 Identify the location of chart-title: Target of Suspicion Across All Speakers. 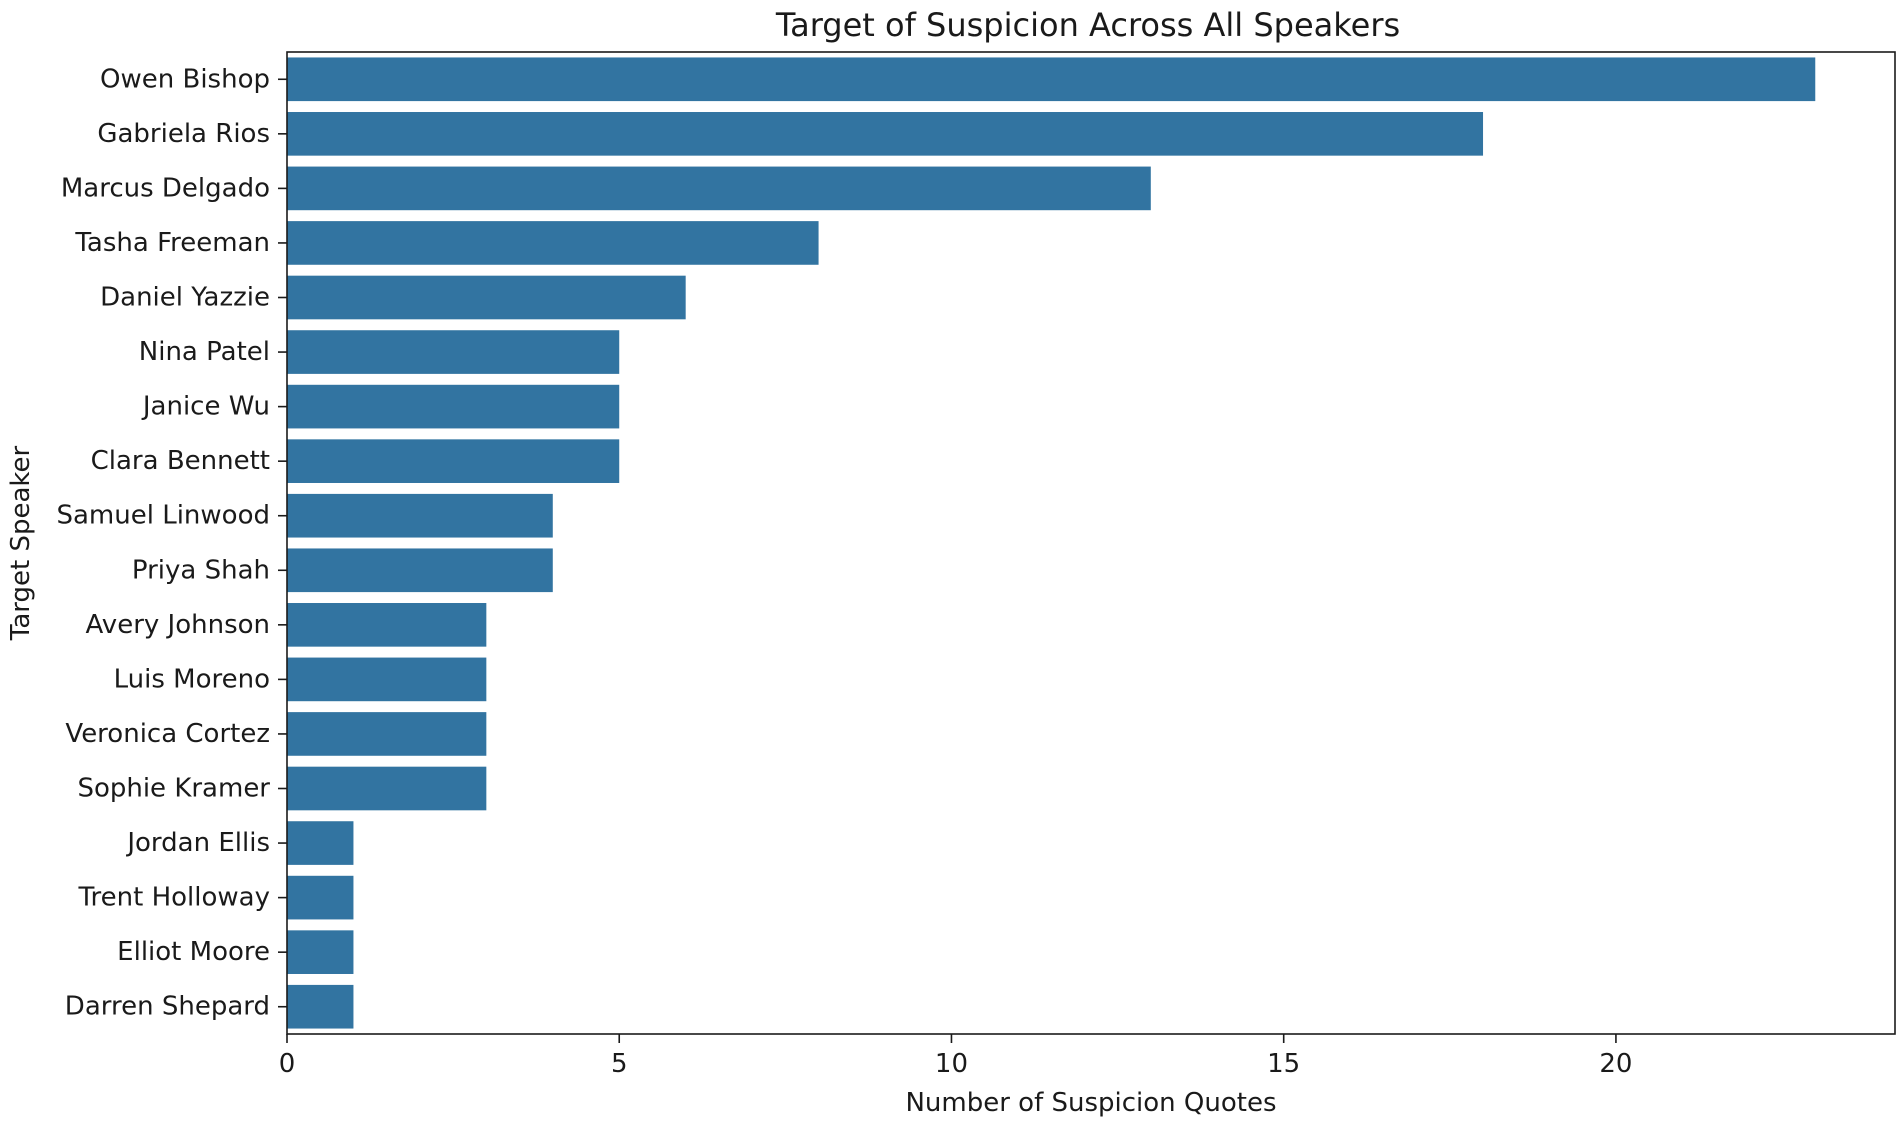
(1087, 25).